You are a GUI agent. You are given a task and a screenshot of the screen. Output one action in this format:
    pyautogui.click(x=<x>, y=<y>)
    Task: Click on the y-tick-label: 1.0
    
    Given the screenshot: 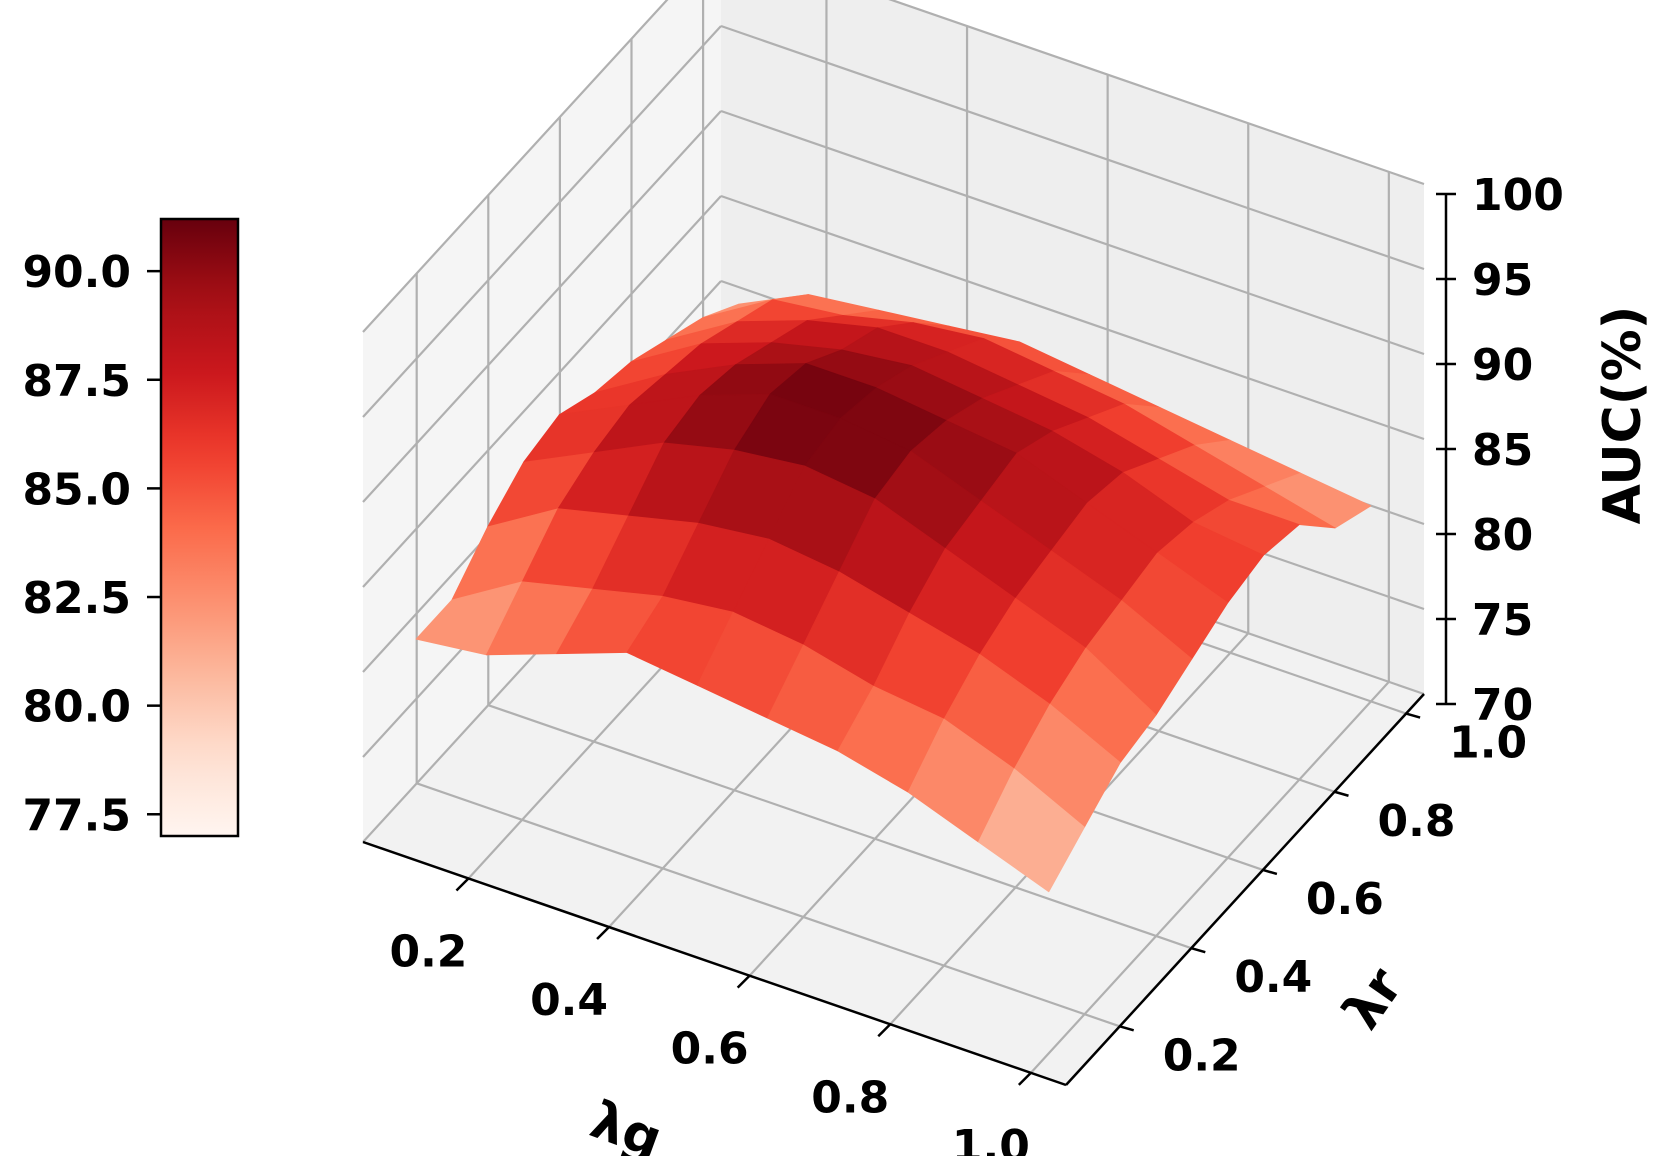 What is the action you would take?
    pyautogui.click(x=1488, y=743)
    